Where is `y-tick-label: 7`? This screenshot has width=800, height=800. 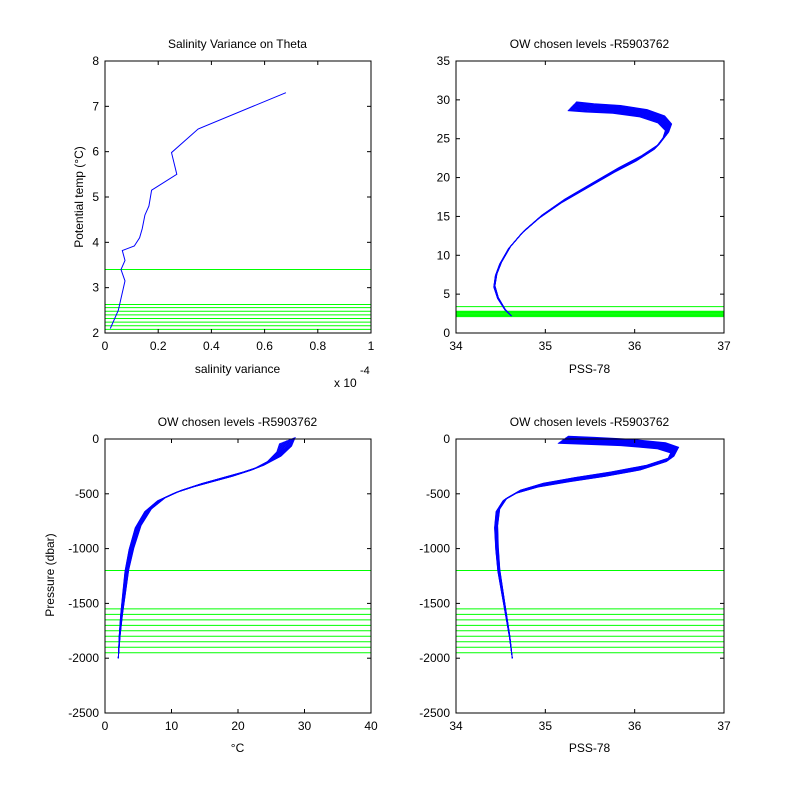
y-tick-label: 7 is located at coordinates (95, 106).